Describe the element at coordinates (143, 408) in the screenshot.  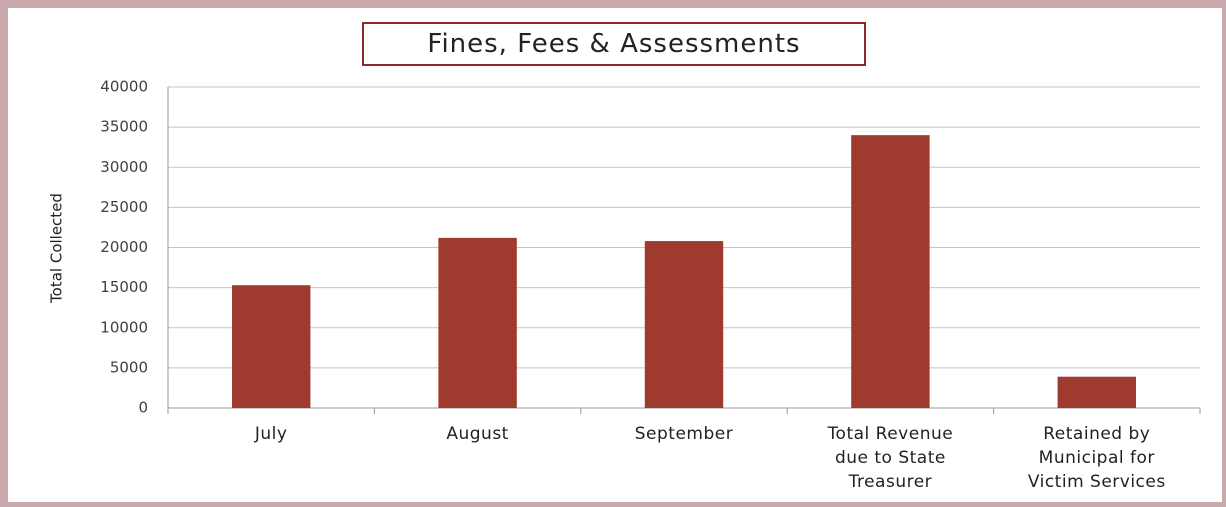
I see `y-tick-label: 0` at that location.